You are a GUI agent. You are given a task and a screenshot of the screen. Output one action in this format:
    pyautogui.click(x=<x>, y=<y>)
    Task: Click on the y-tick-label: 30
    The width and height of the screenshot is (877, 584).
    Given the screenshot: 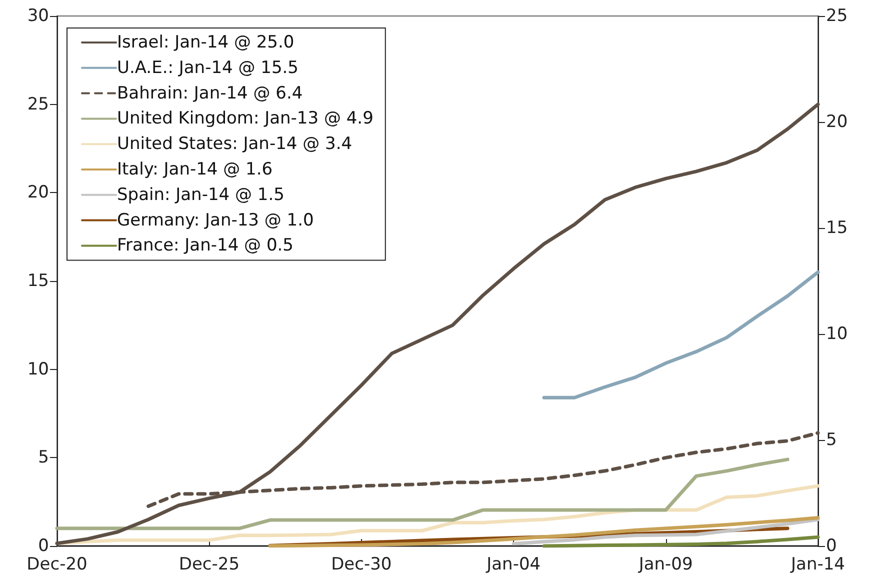 What is the action you would take?
    pyautogui.click(x=38, y=16)
    